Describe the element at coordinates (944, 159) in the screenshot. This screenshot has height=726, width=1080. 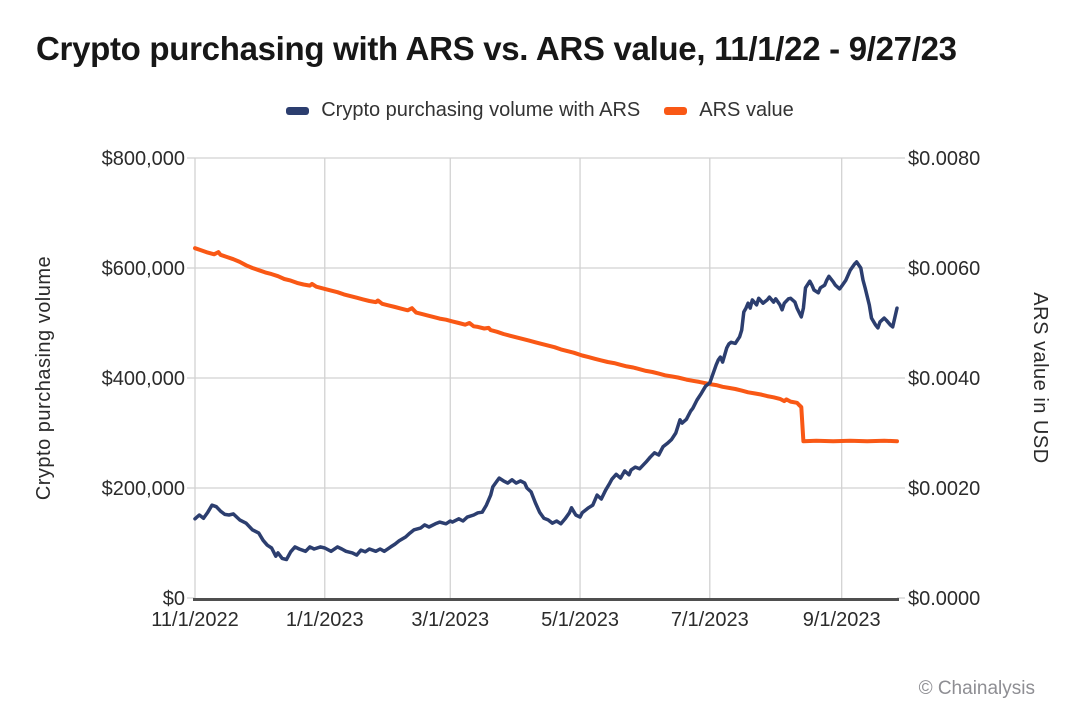
I see `y-right-tick-label: $0.0080` at that location.